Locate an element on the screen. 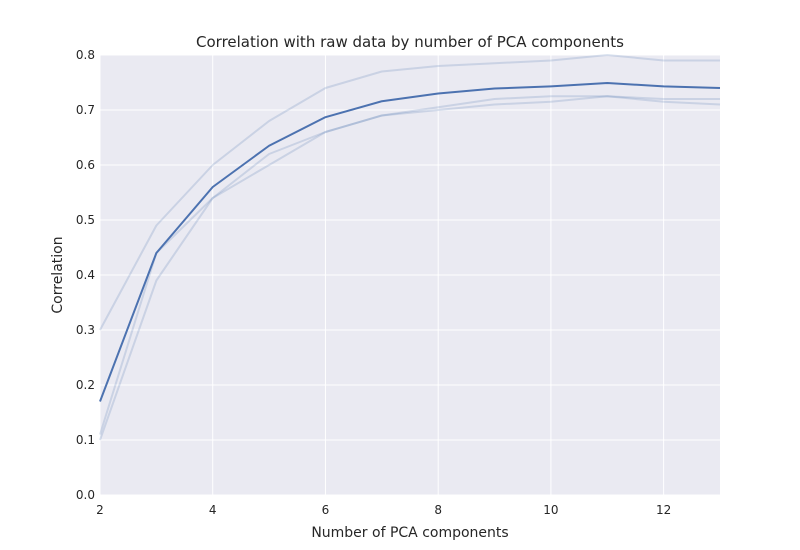  y-tick-labels: 0.0 0.1 0.2 0.3 0.4 0.5 0.6 0.7 0.8 is located at coordinates (85, 275).